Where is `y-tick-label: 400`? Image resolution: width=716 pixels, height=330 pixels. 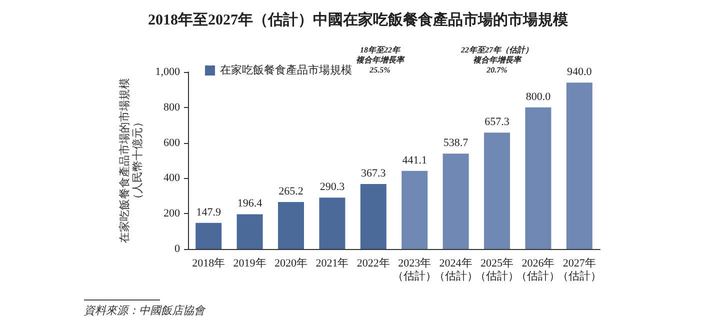
y-tick-label: 400 is located at coordinates (172, 178).